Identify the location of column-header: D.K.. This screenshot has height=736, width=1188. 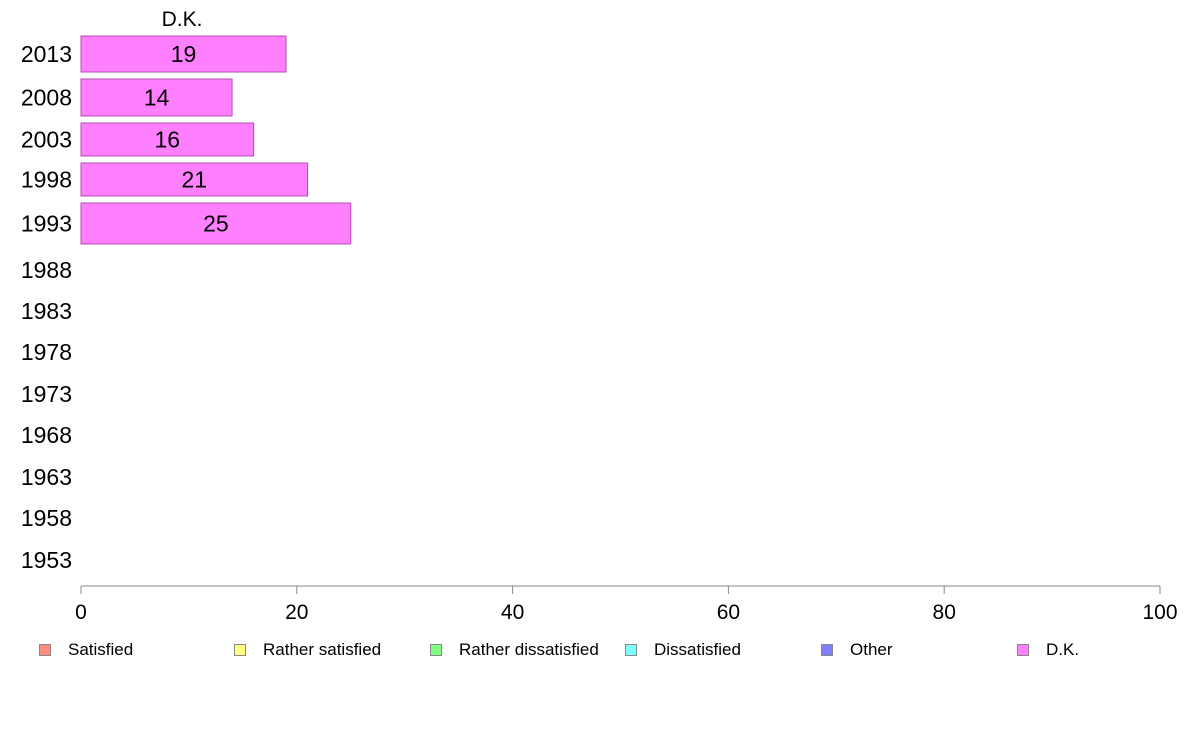
(182, 19).